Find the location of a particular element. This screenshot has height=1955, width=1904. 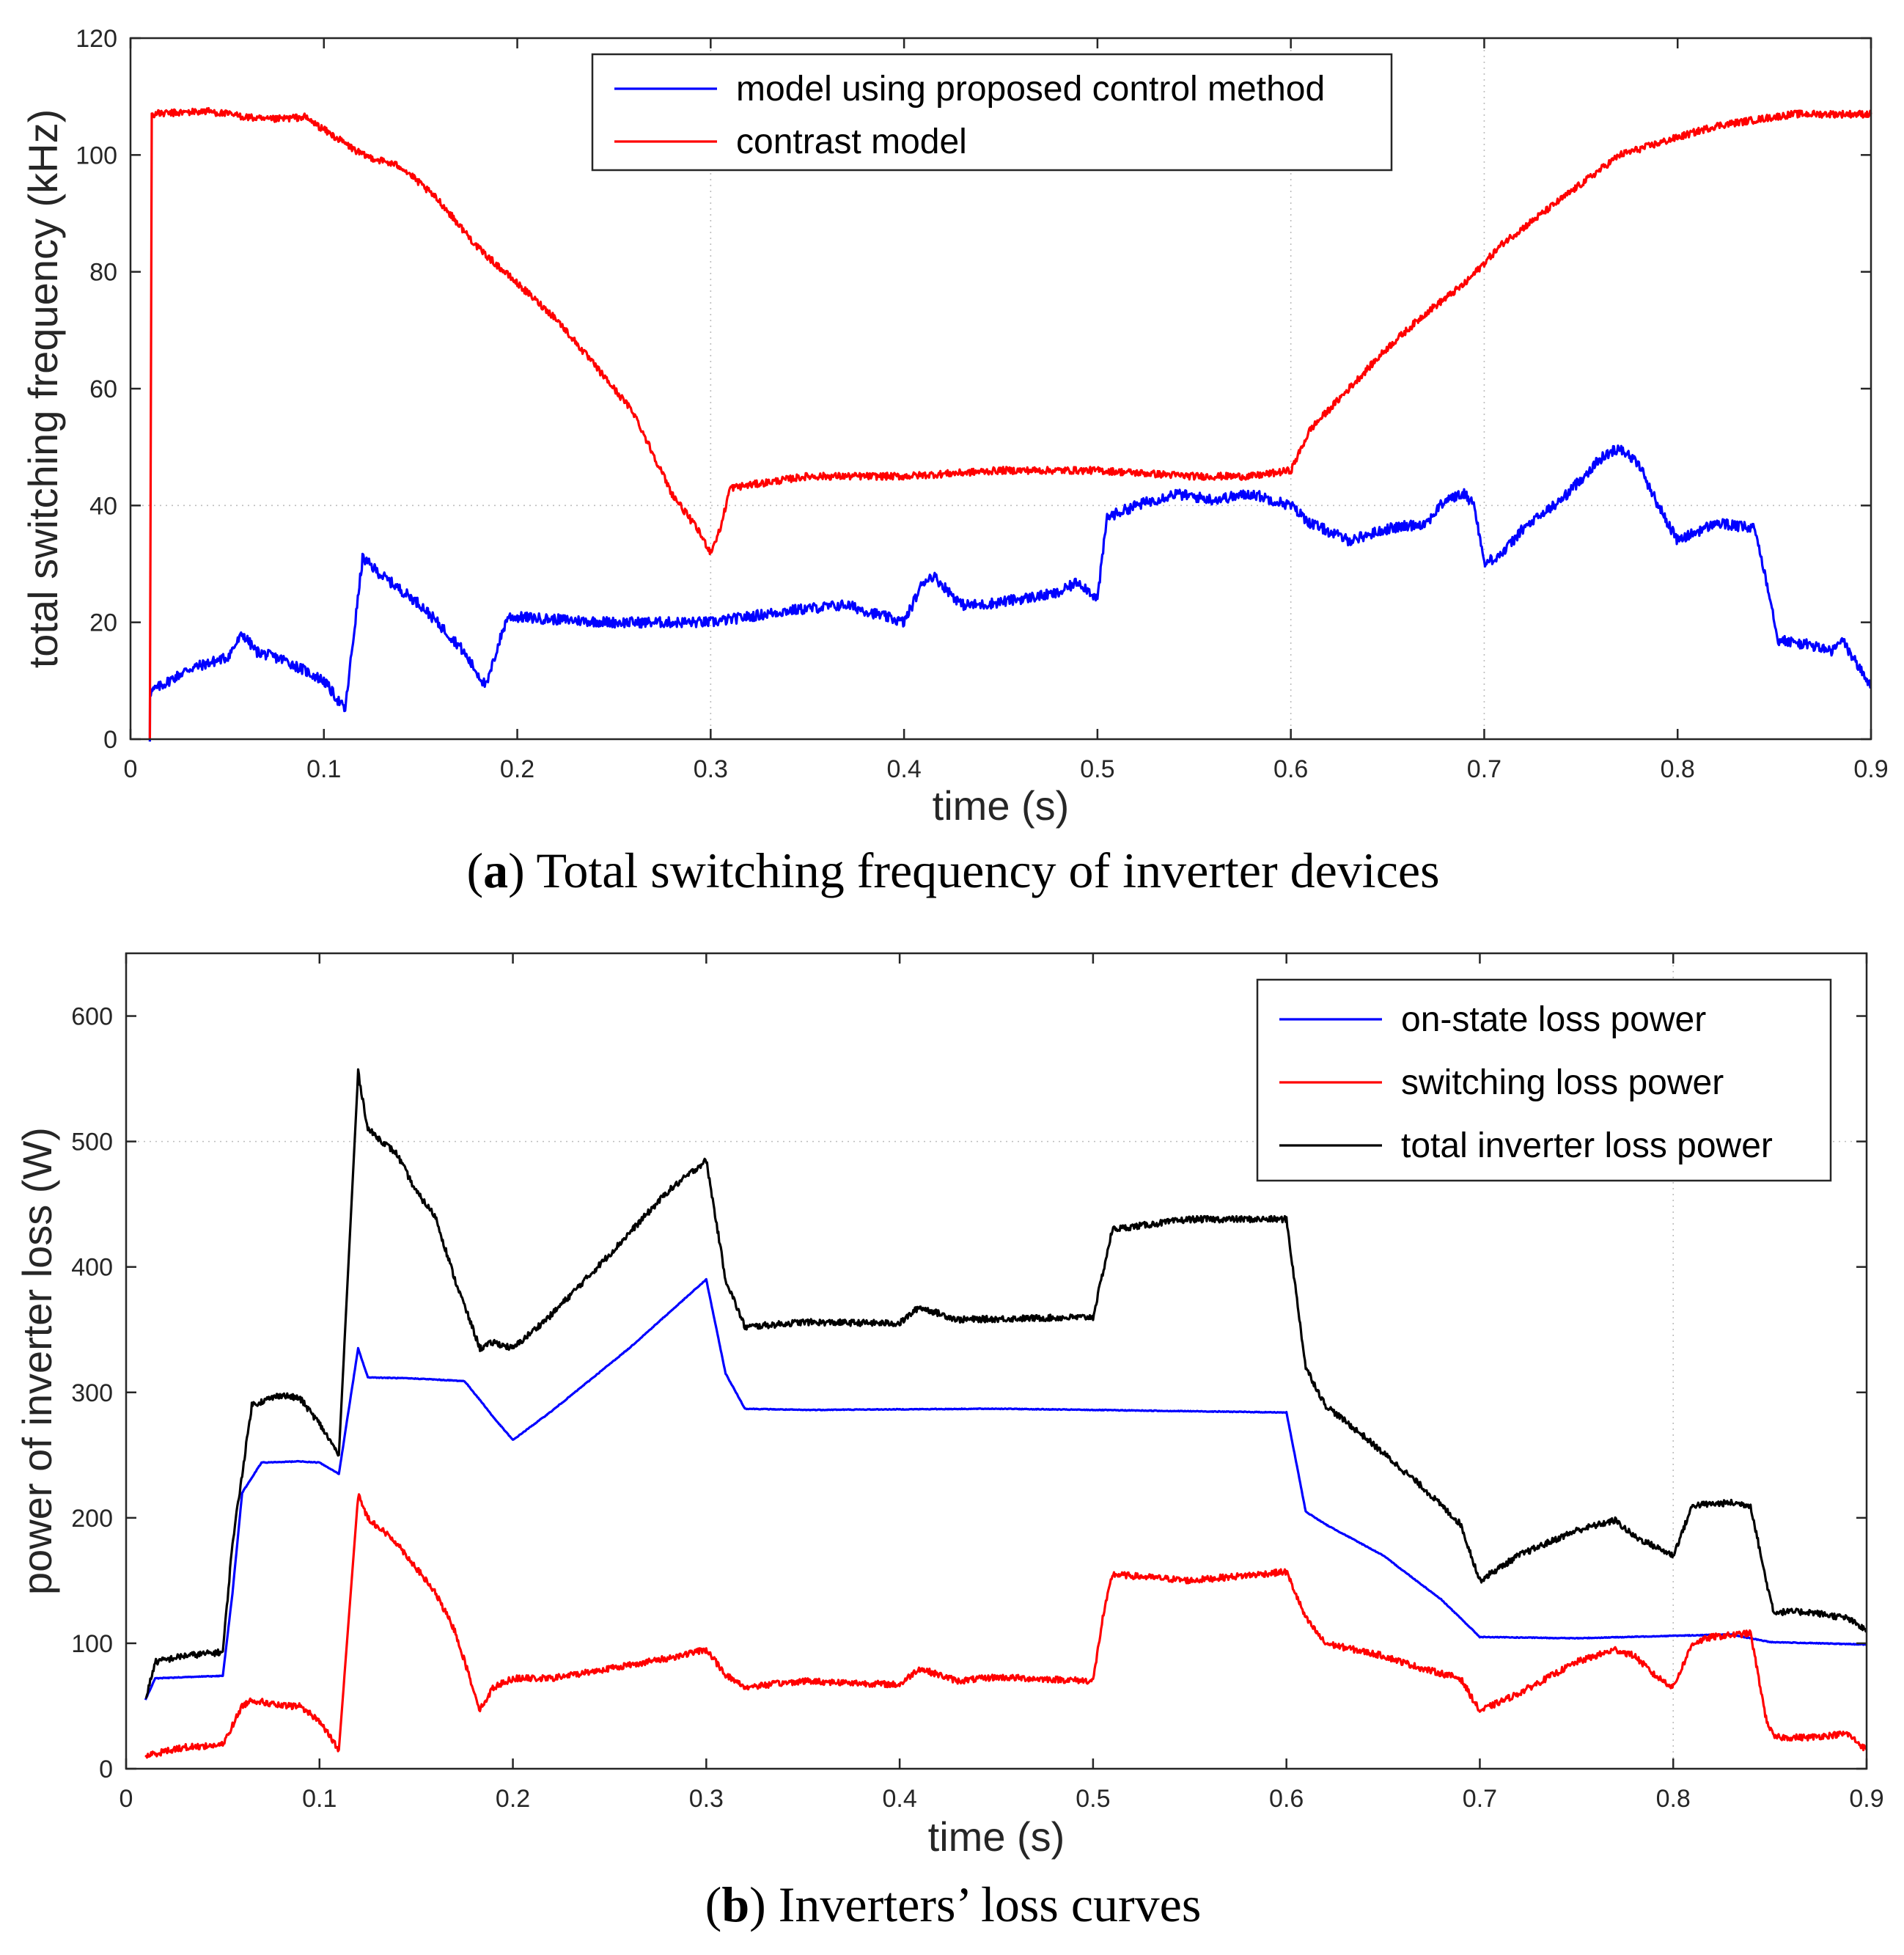

legend-label-1: model using proposed control method is located at coordinates (1031, 89).